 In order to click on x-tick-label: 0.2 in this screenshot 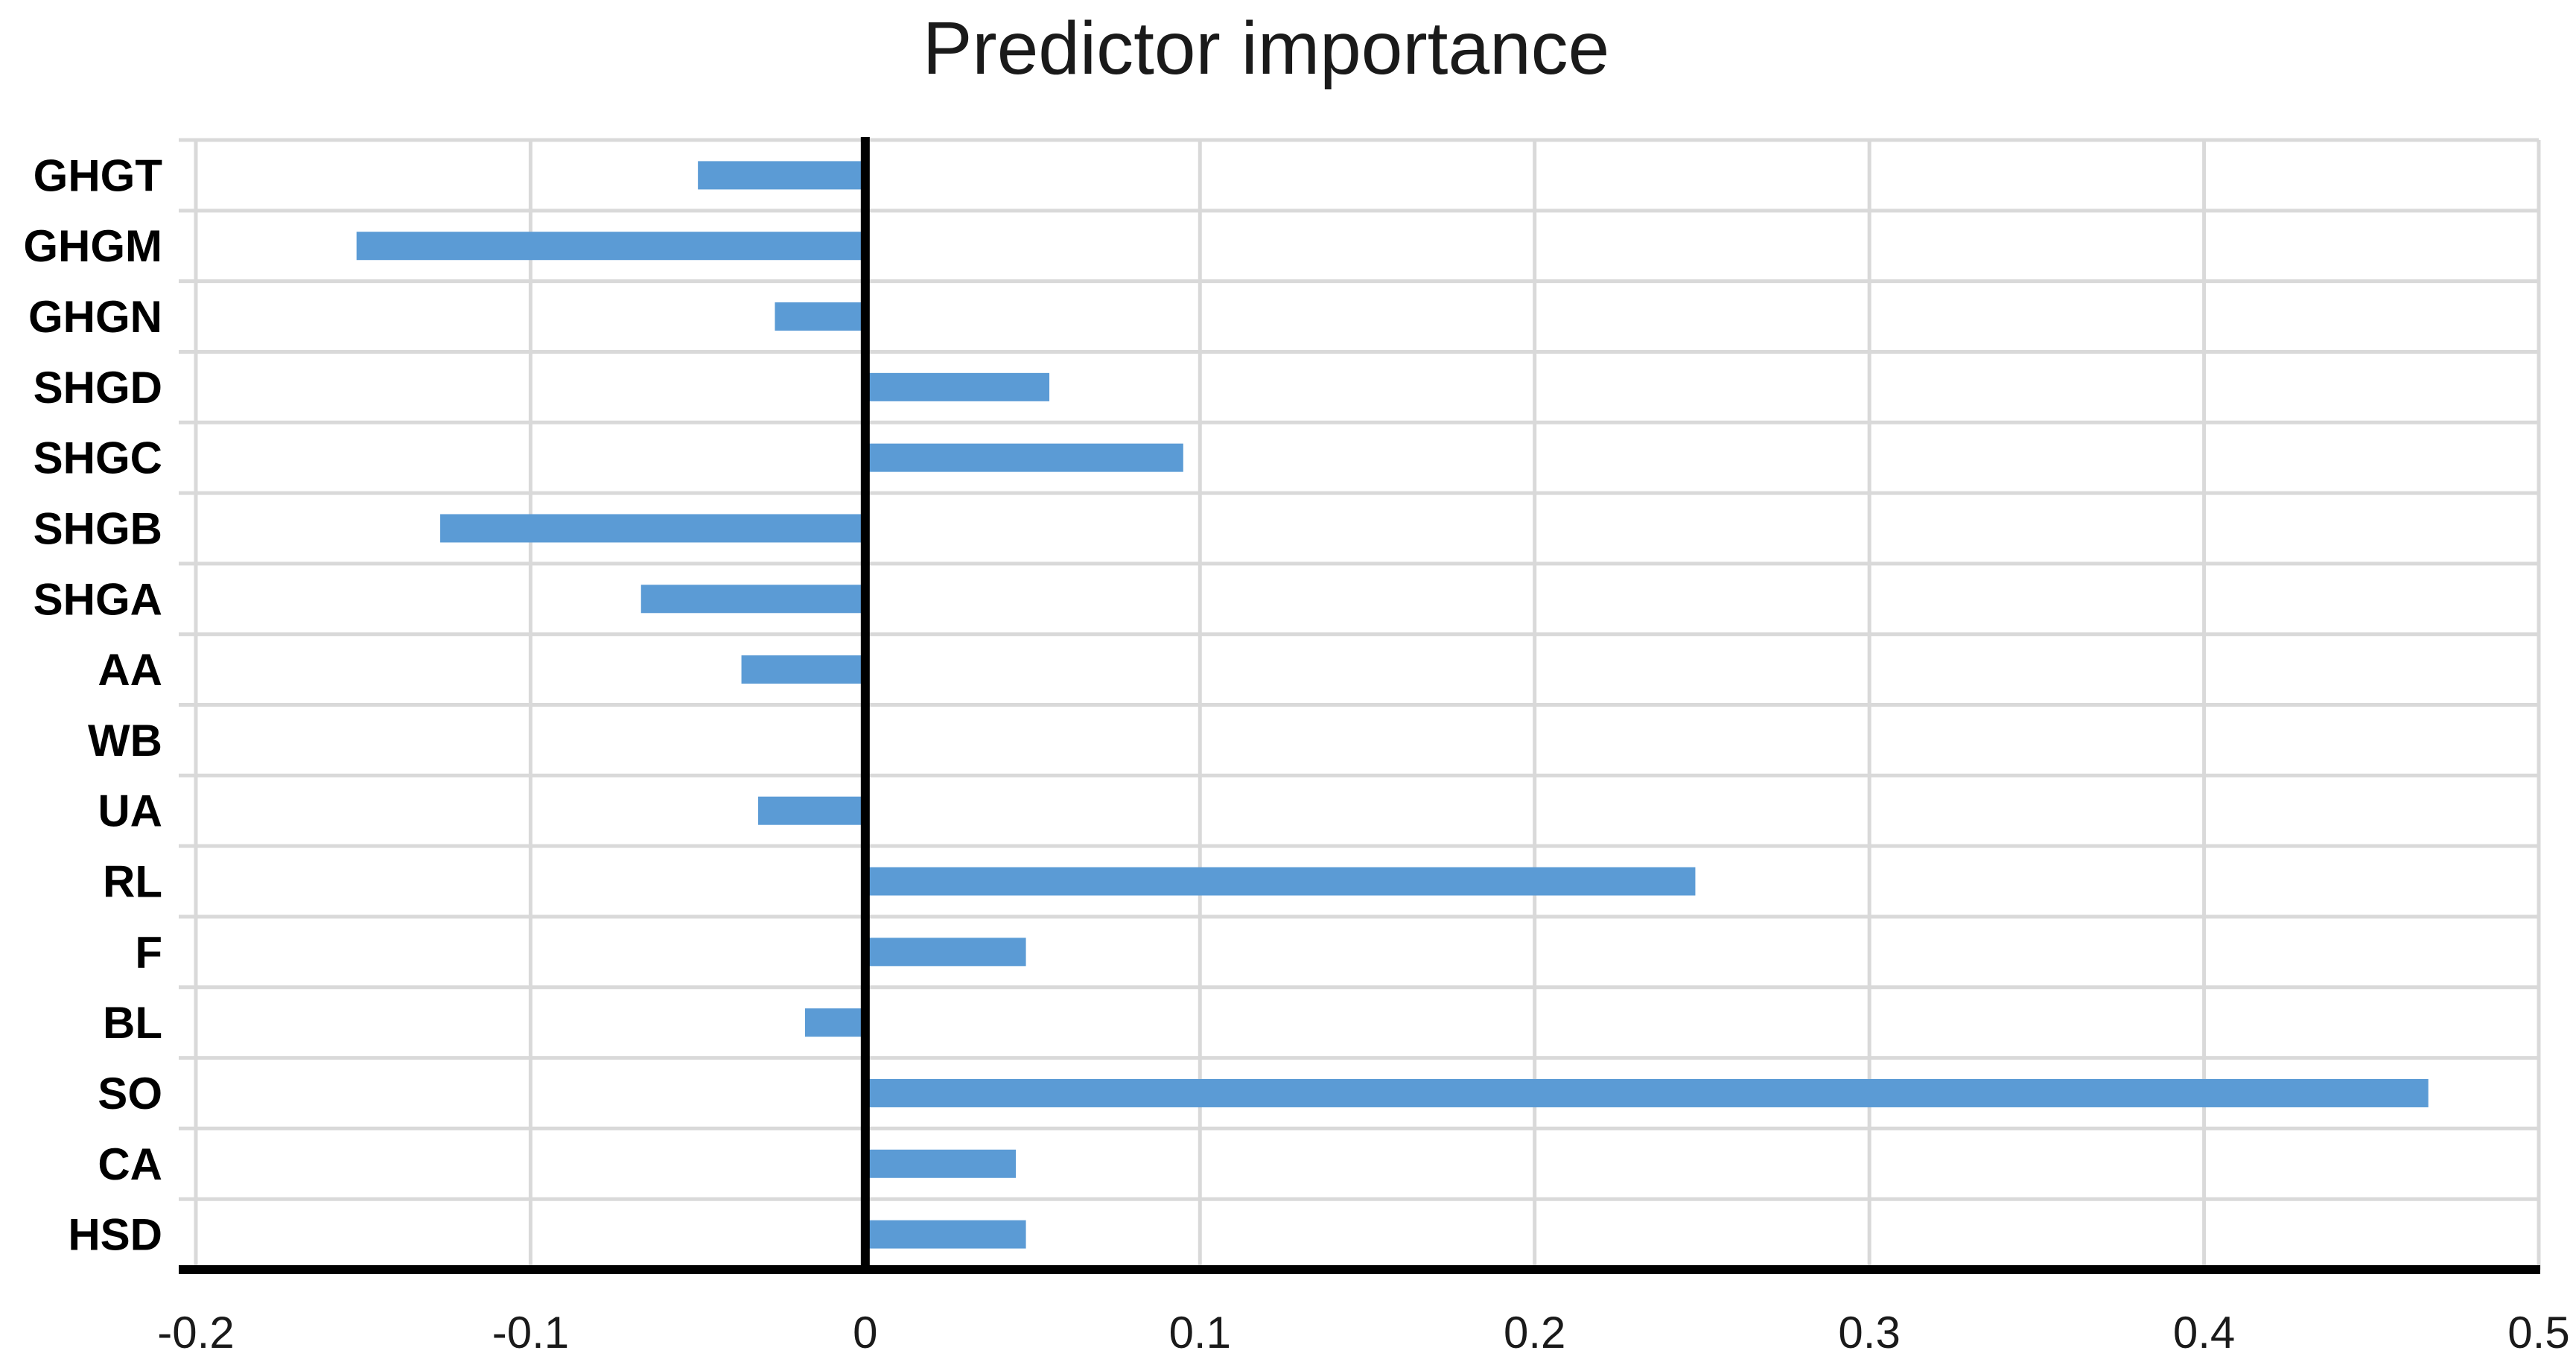, I will do `click(1534, 1333)`.